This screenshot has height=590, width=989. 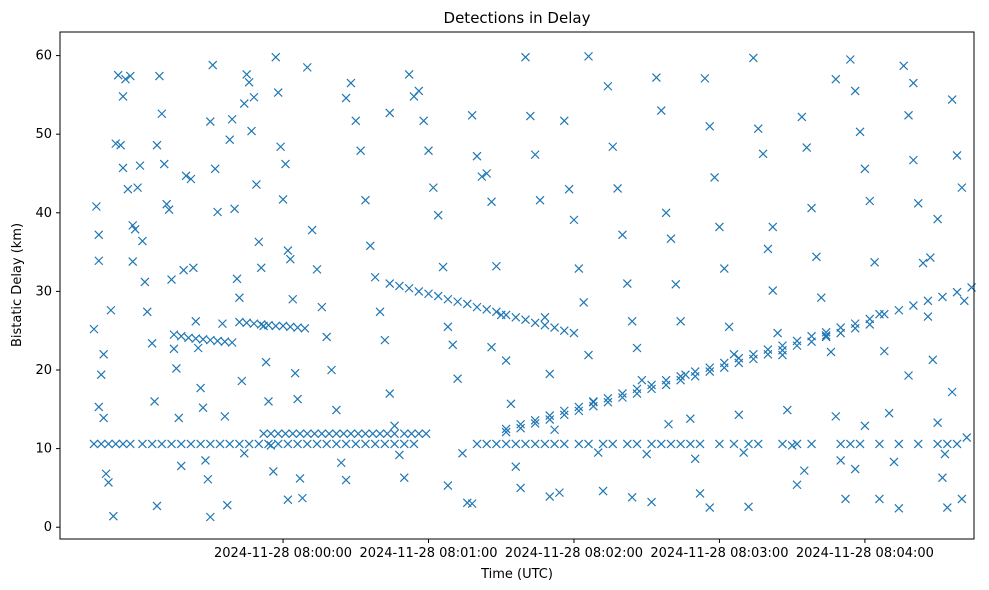 What do you see at coordinates (48, 527) in the screenshot?
I see `y-tick-label: 0` at bounding box center [48, 527].